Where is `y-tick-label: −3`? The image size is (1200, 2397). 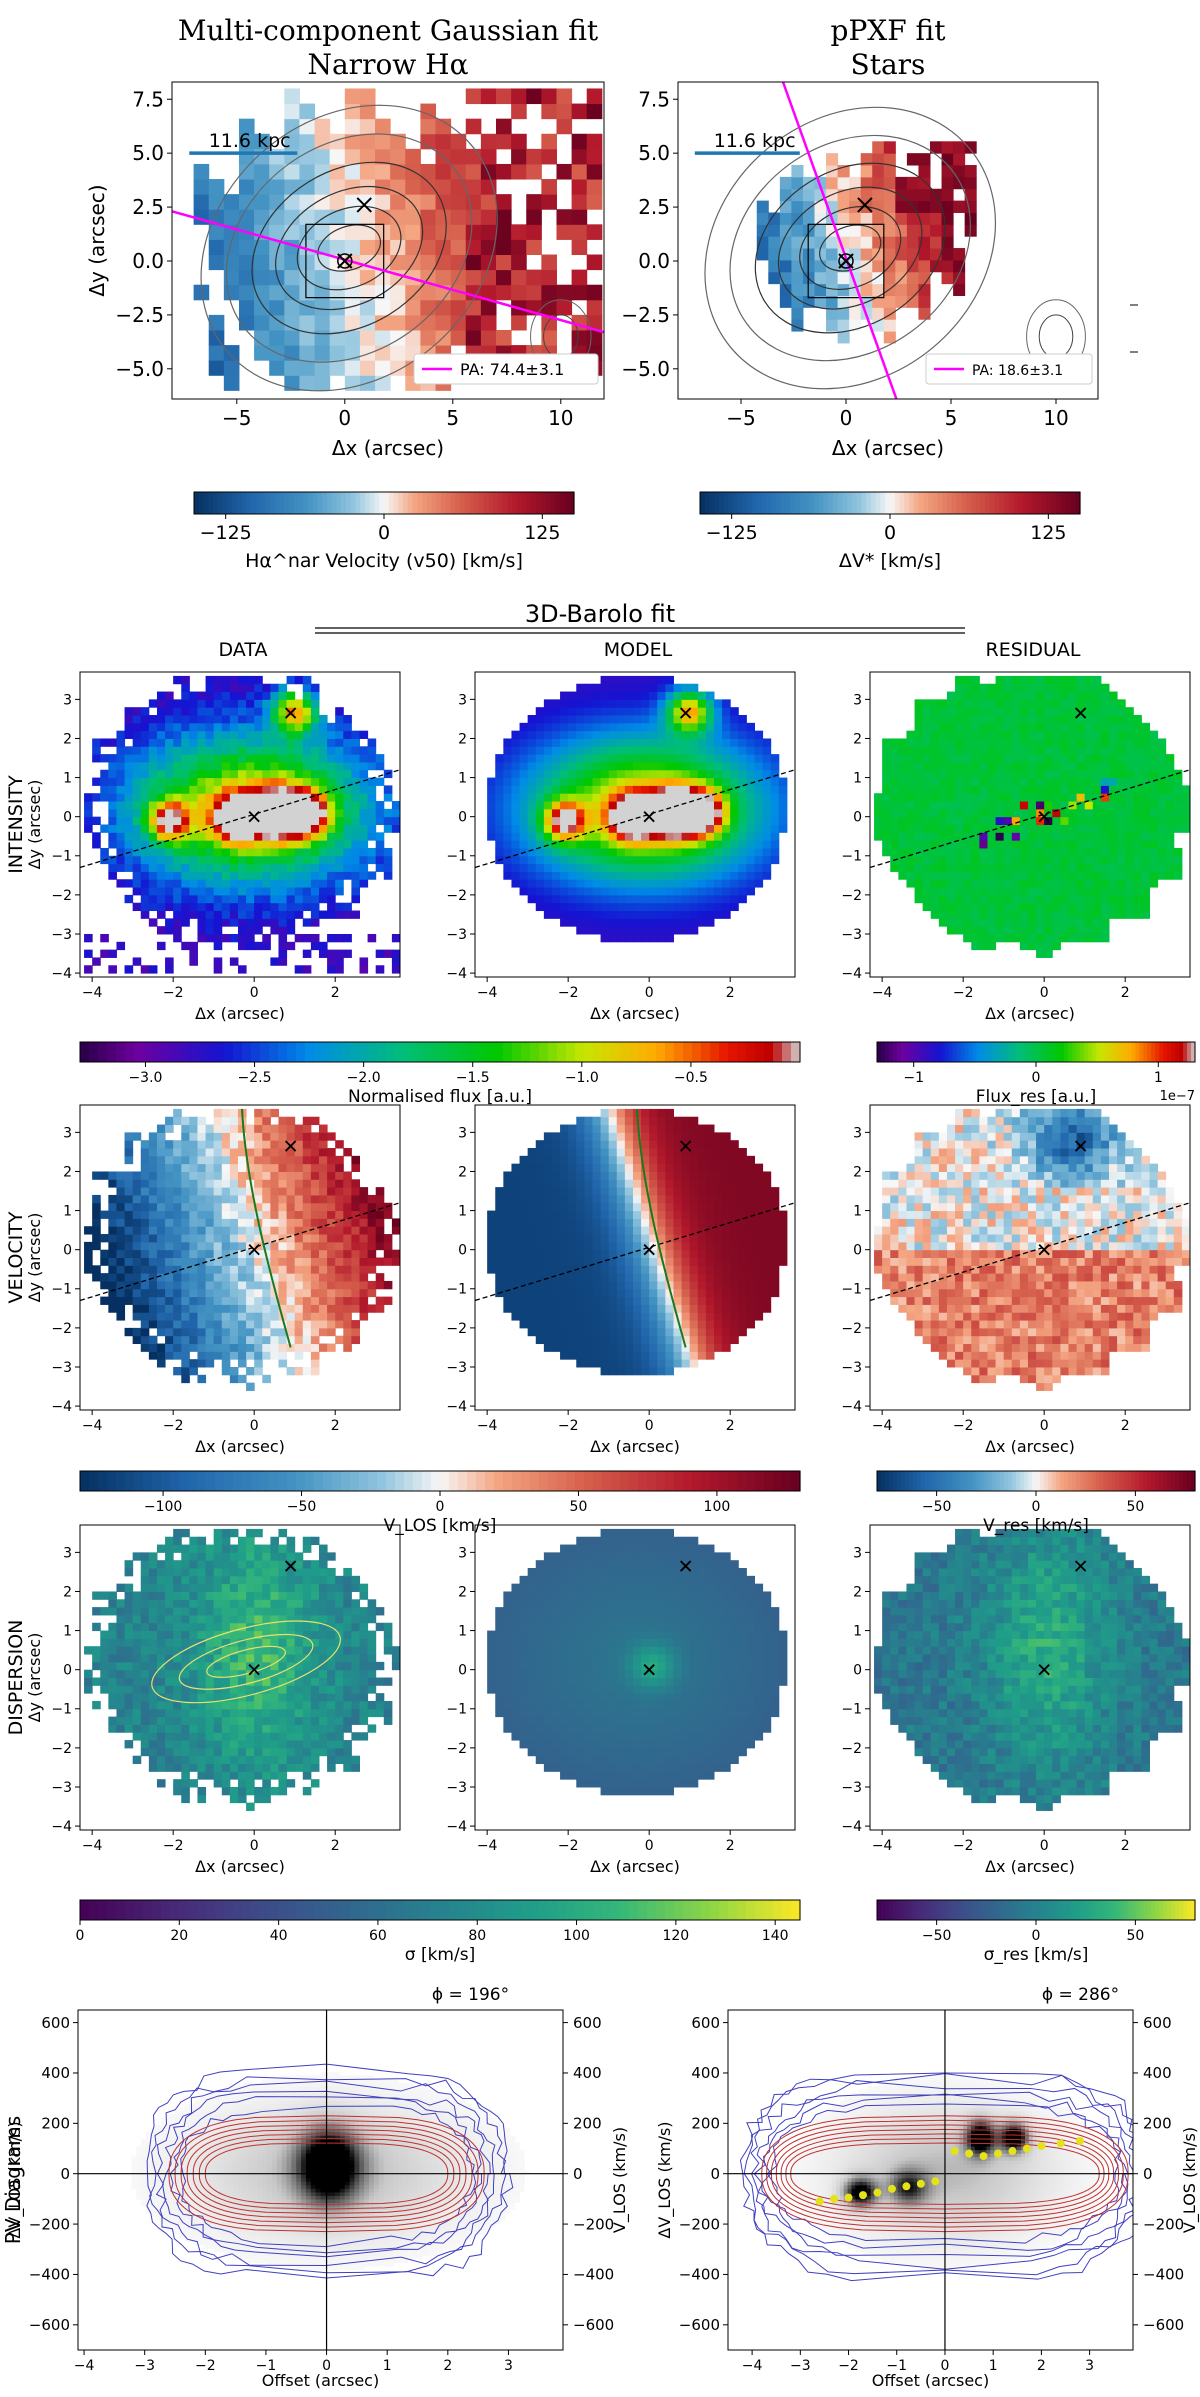
y-tick-label: −3 is located at coordinates (851, 935).